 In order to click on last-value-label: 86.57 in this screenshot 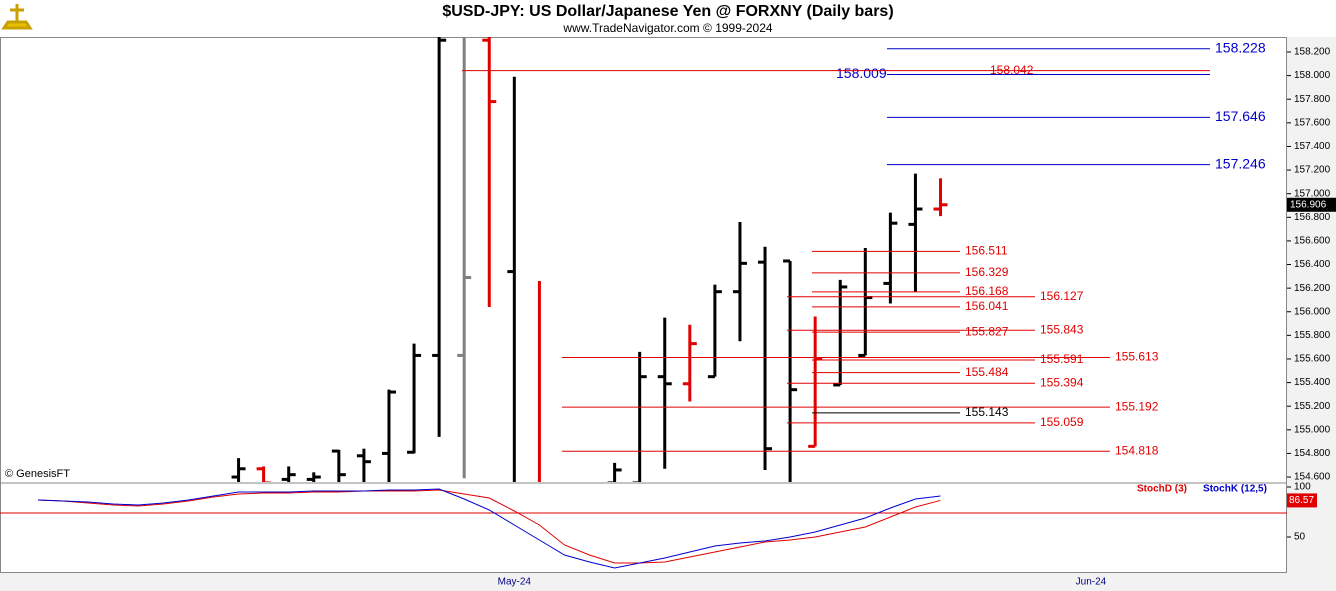, I will do `click(1301, 500)`.